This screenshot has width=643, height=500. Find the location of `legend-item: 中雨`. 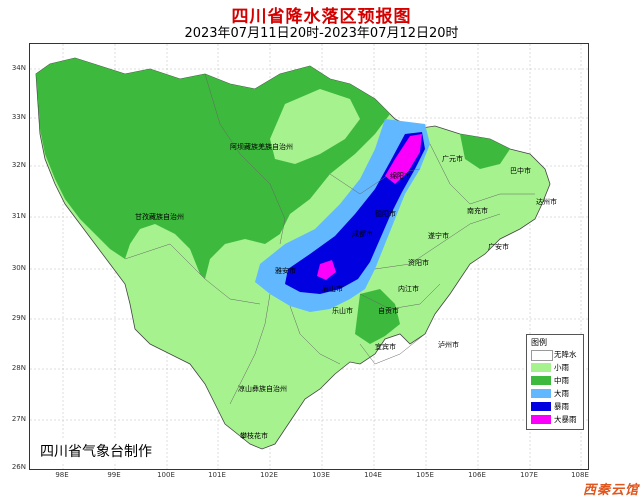

legend-item: 中雨 is located at coordinates (556, 380).